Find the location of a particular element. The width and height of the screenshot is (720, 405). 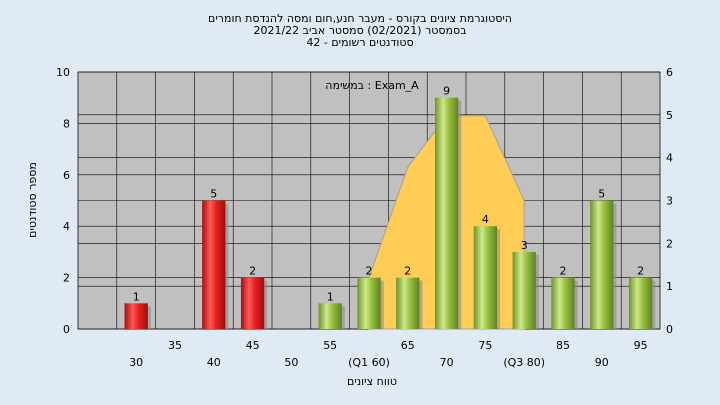

x-tick-label: 65 is located at coordinates (408, 345).